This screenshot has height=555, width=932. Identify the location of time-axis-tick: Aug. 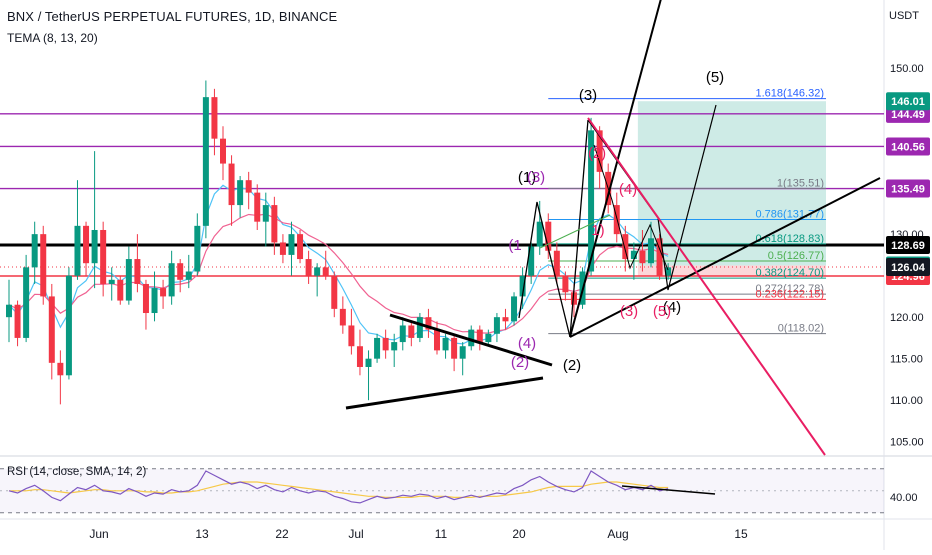
(617, 534).